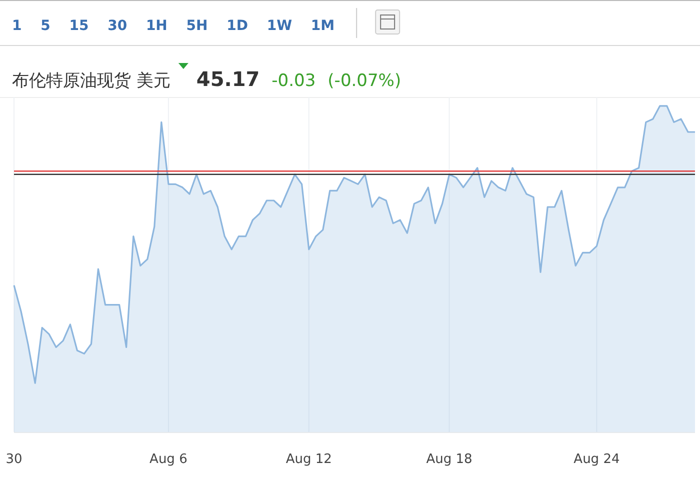 The image size is (700, 500). What do you see at coordinates (185, 23) in the screenshot?
I see `toolbar: 1 5 15 30 1H 5H 1D 1W 1M` at bounding box center [185, 23].